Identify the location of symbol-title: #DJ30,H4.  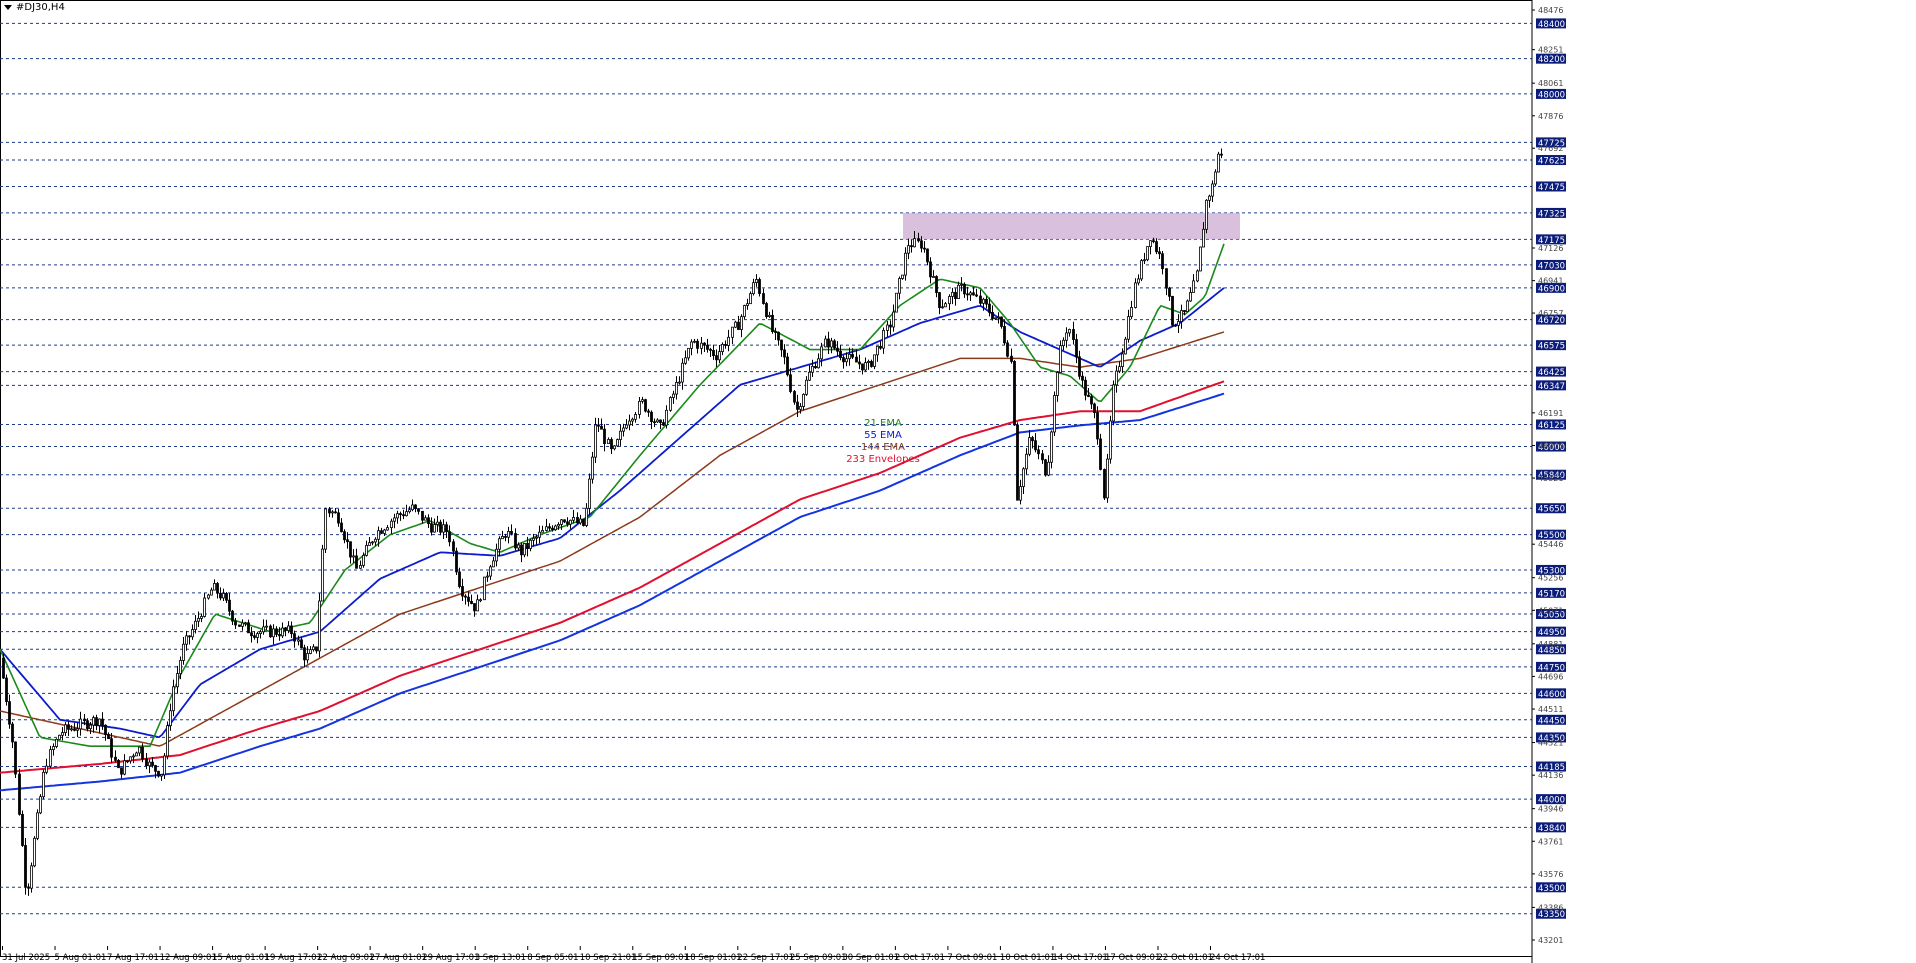
(34, 7).